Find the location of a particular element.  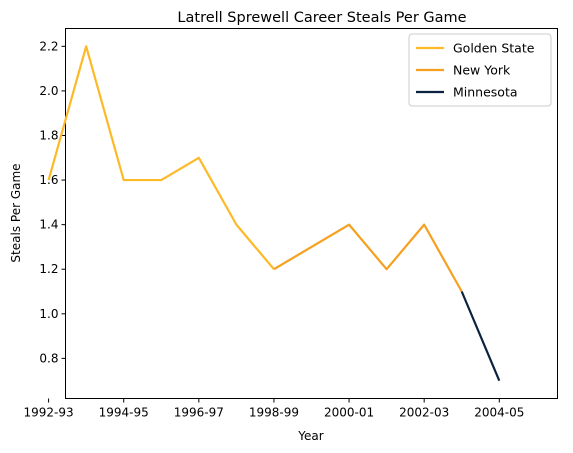

legend-box is located at coordinates (480, 70).